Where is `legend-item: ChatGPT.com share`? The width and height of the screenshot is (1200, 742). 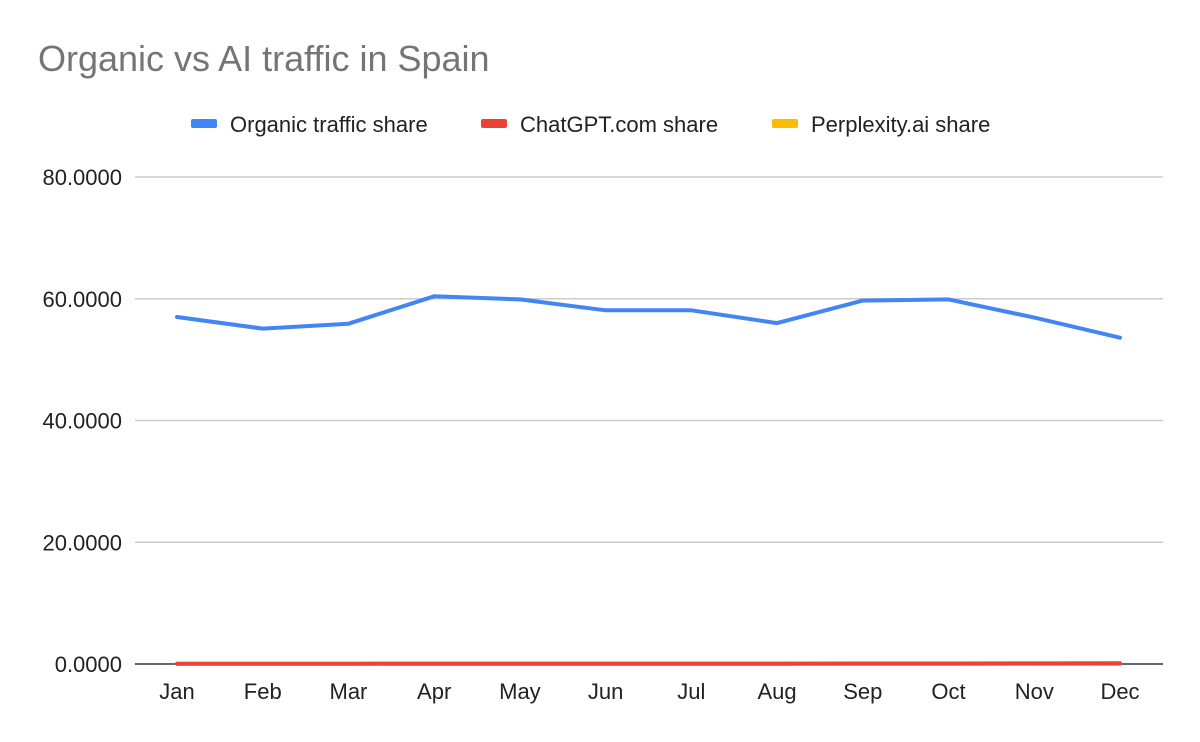
legend-item: ChatGPT.com share is located at coordinates (599, 124).